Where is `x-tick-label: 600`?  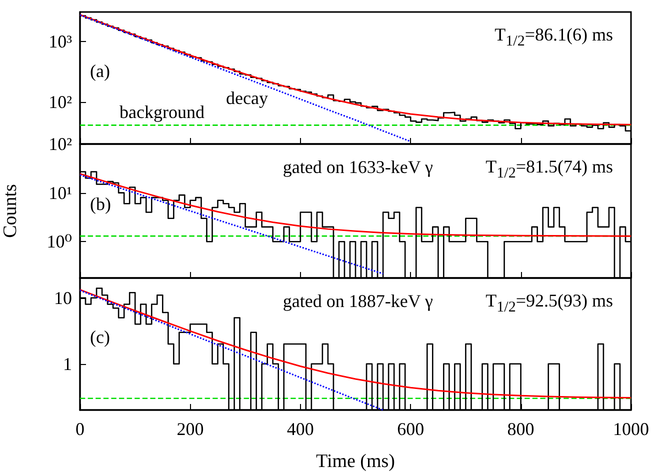 x-tick-label: 600 is located at coordinates (410, 429).